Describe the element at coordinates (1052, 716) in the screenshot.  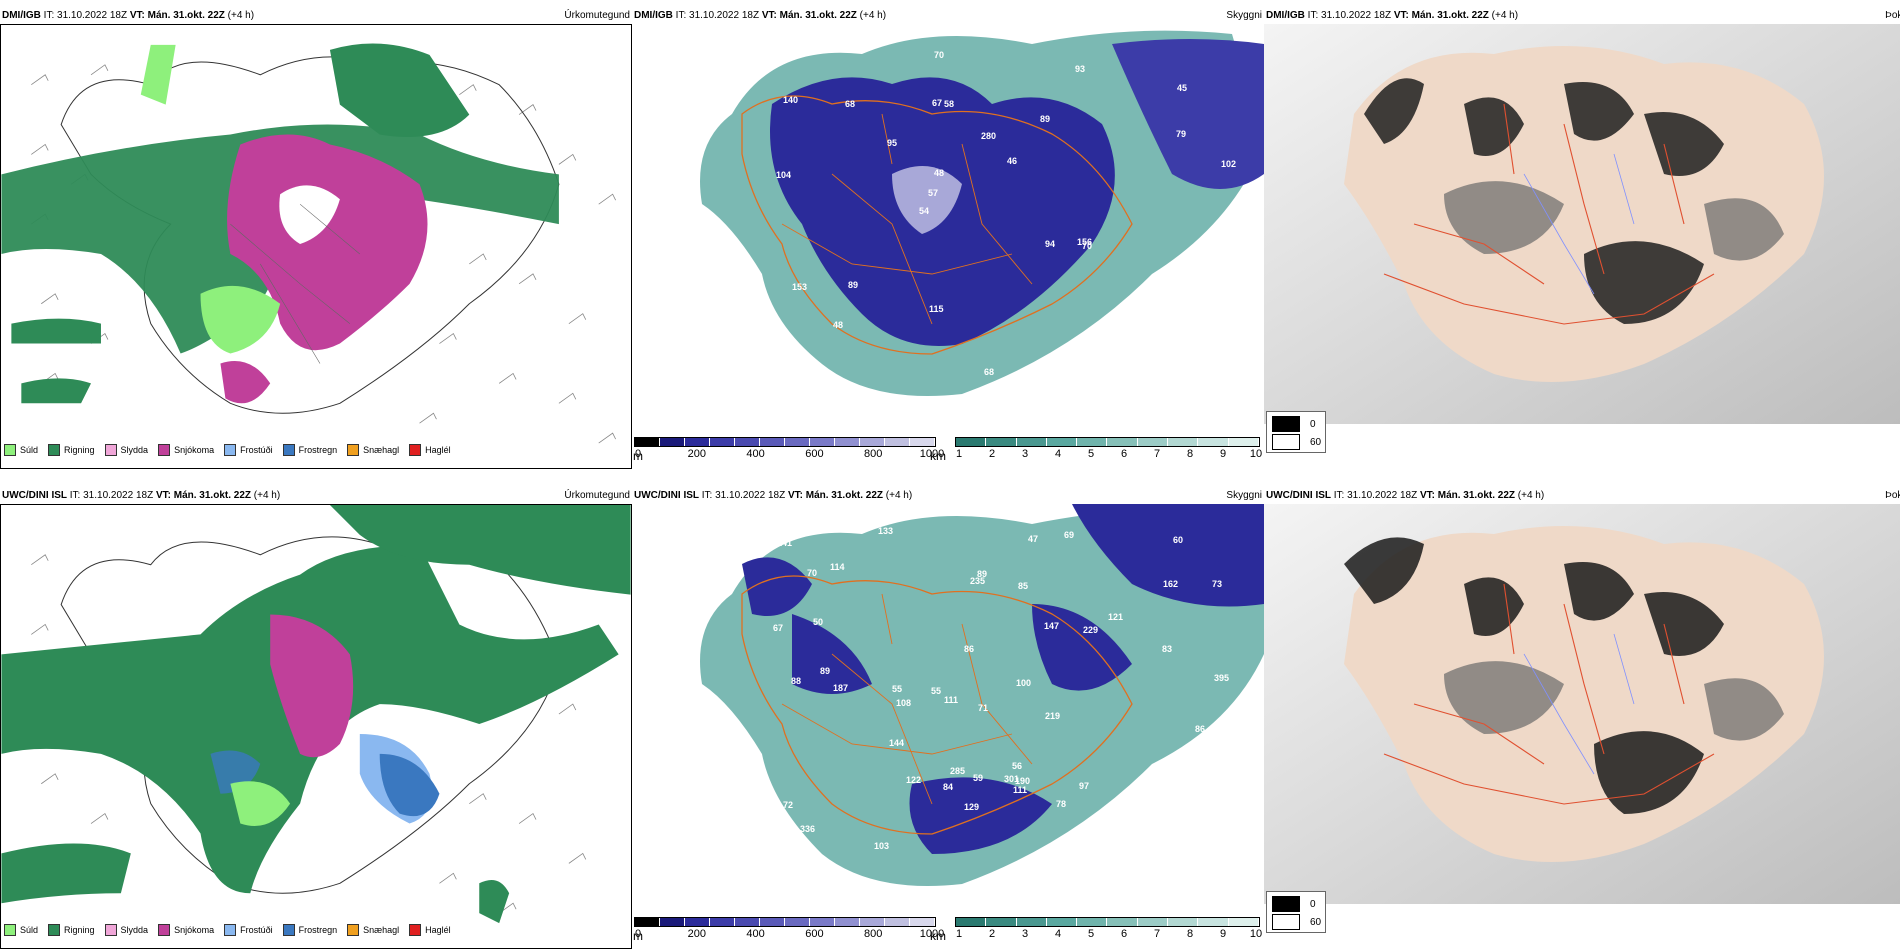
I see `cloud-base-label: 219` at that location.